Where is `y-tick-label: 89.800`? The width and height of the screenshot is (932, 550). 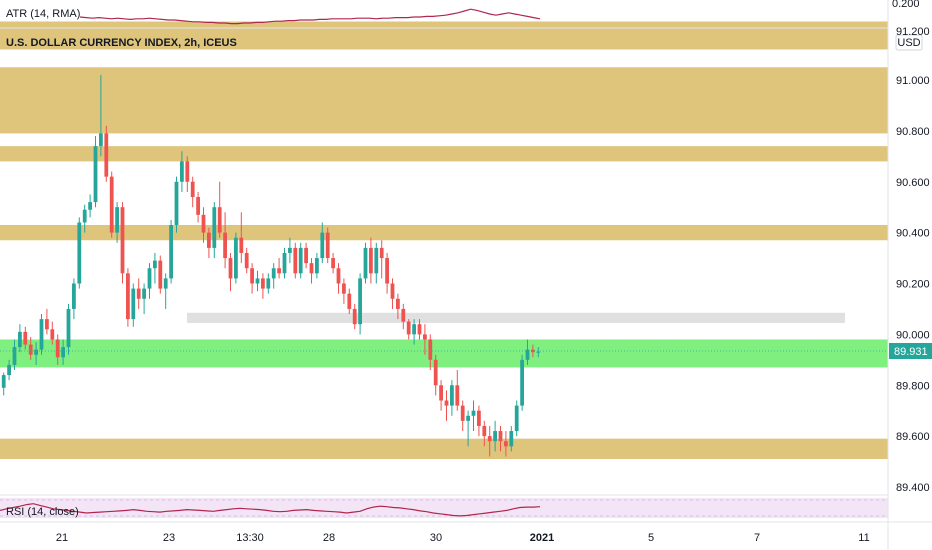 y-tick-label: 89.800 is located at coordinates (913, 386).